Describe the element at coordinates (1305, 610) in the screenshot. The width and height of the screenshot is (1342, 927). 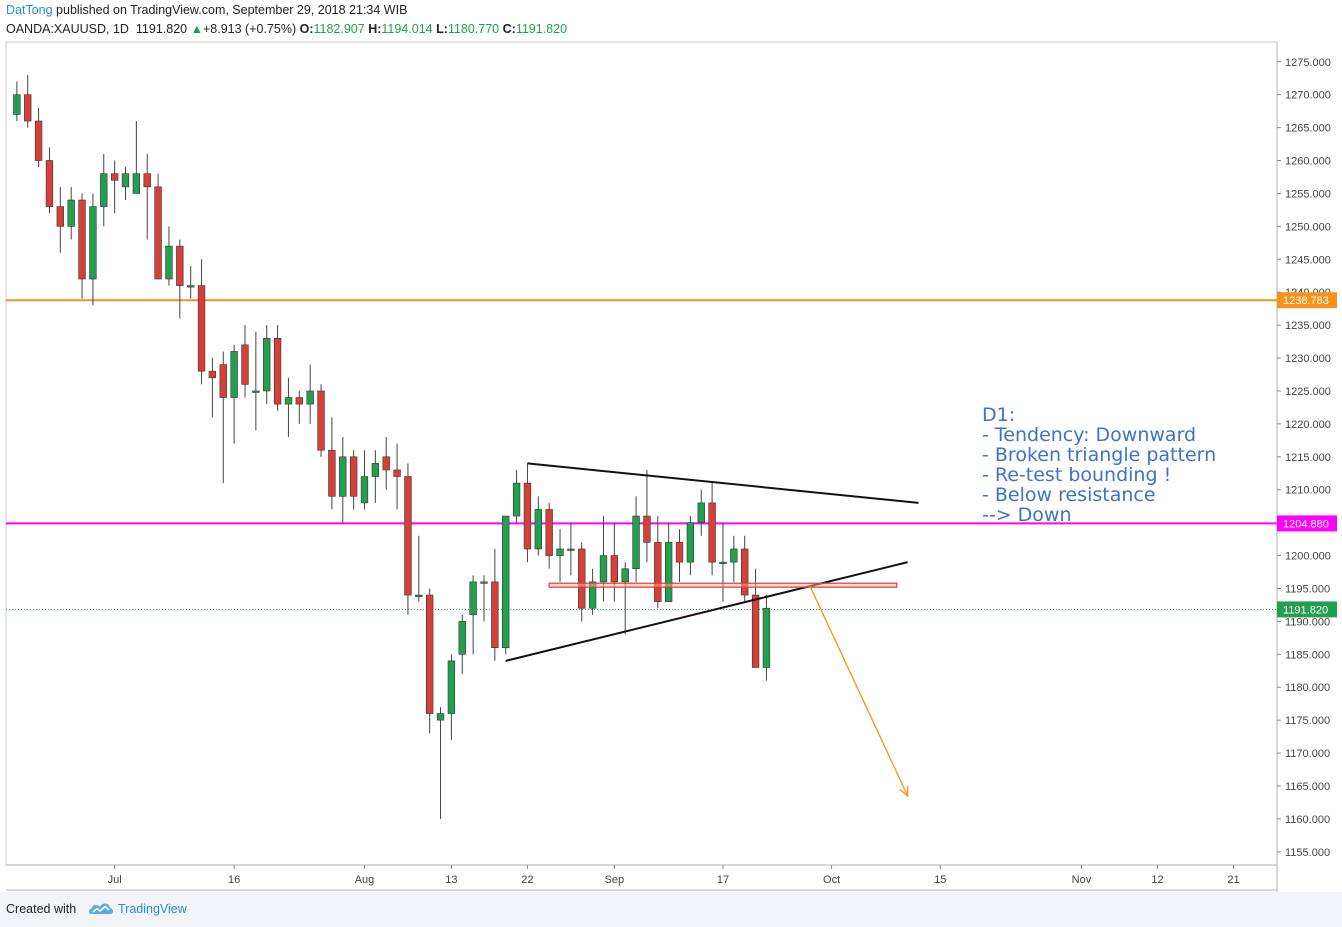
I see `last-price-label: 1191.820` at that location.